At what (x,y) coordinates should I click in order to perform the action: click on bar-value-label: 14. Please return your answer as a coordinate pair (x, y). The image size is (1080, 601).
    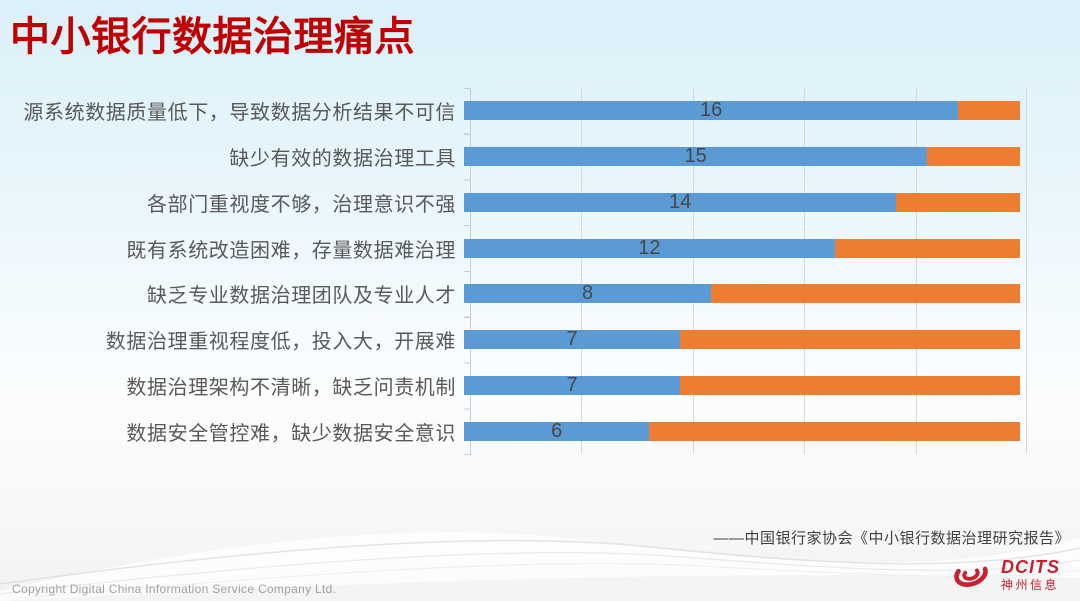
    Looking at the image, I should click on (680, 201).